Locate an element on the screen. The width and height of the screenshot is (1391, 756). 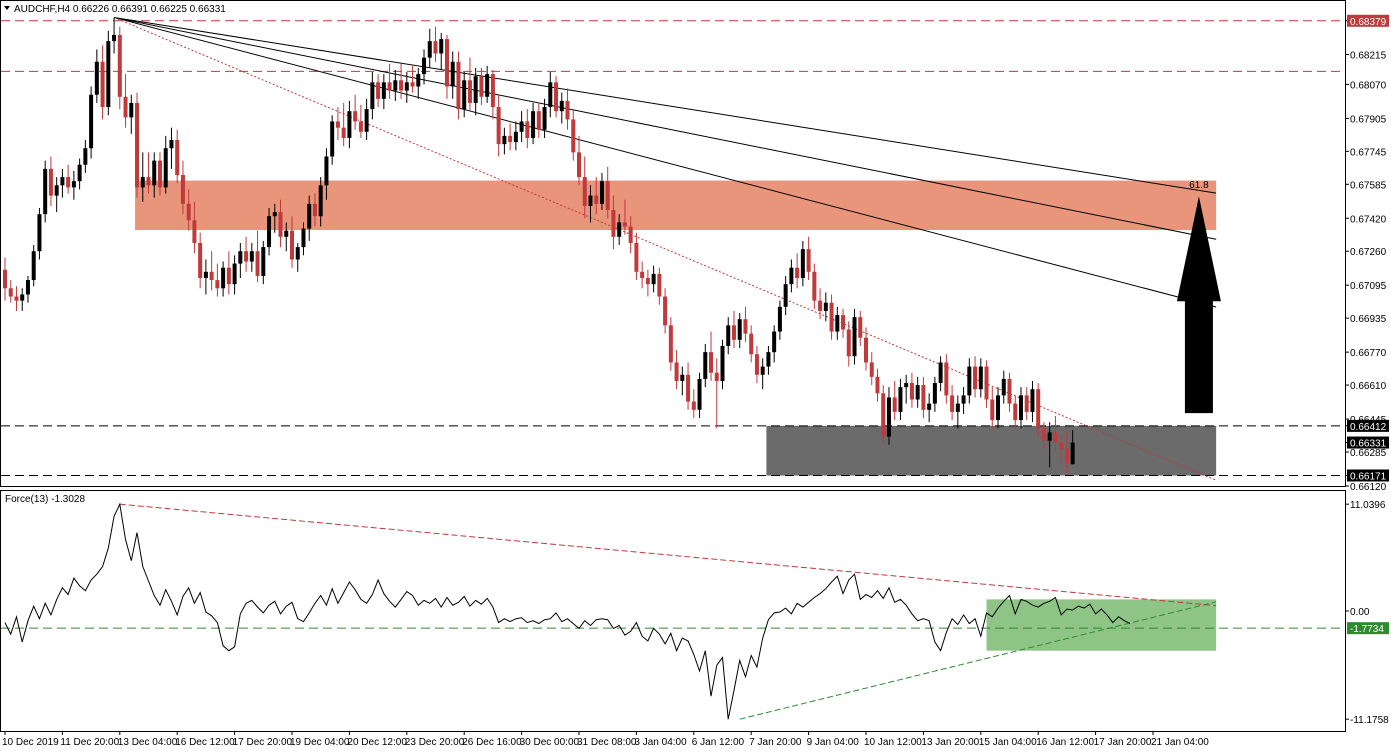
price-tick-label: 0.66610 is located at coordinates (1368, 386).